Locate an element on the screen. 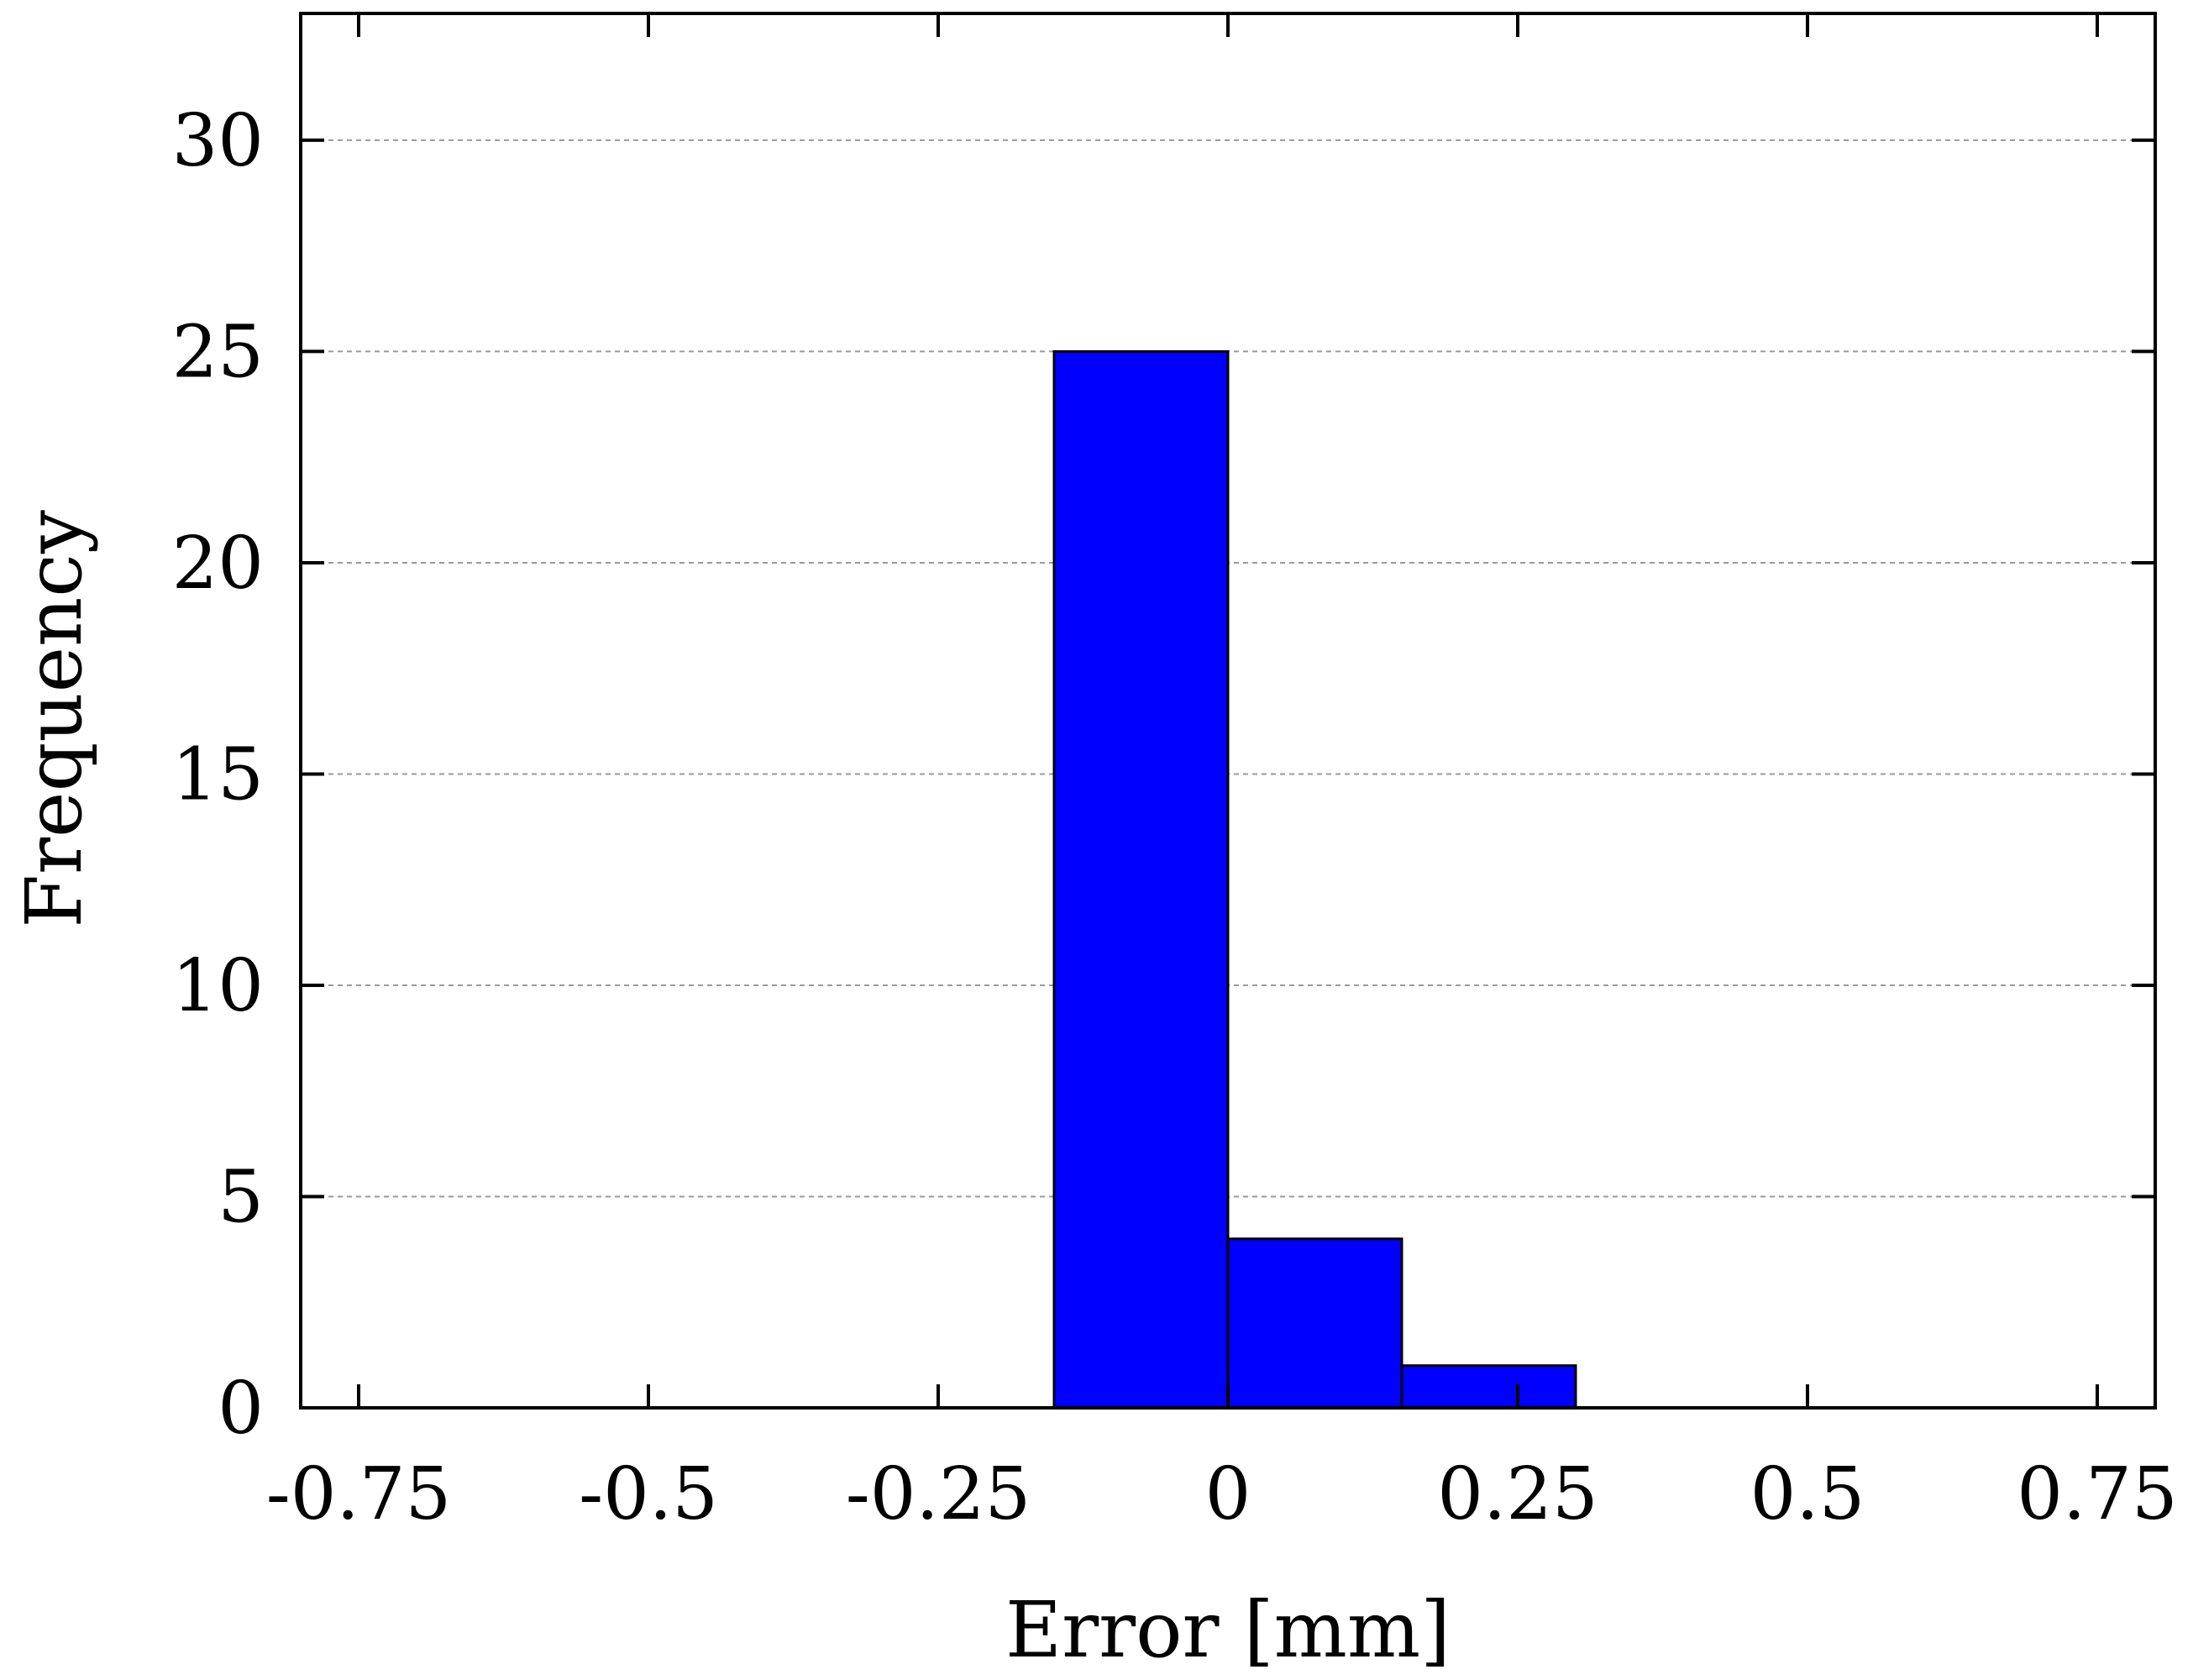  x-tick-labels: -0.75 -0.5 -0.25 0 0.25 0.5 0.75 is located at coordinates (1222, 1494).